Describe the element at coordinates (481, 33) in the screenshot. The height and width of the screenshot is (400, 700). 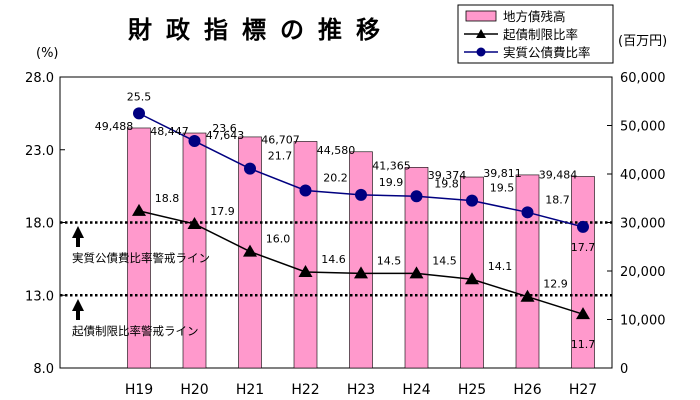
I see `legend-triangle-icon` at that location.